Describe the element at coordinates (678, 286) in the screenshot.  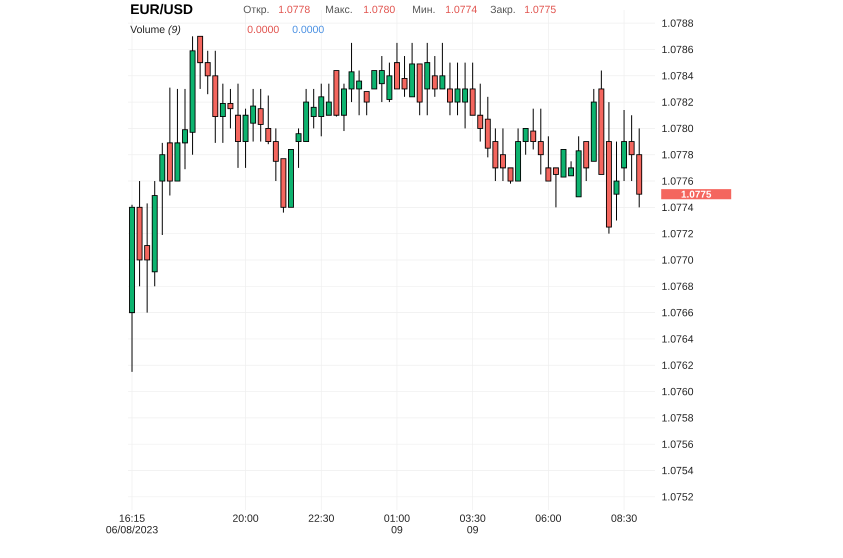
I see `y-tick-label: 1.0768` at that location.